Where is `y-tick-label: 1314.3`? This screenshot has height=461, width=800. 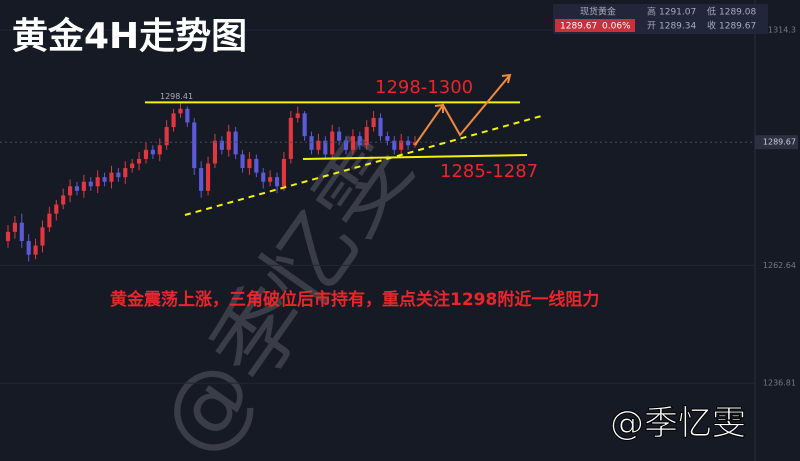
y-tick-label: 1314.3 is located at coordinates (782, 29).